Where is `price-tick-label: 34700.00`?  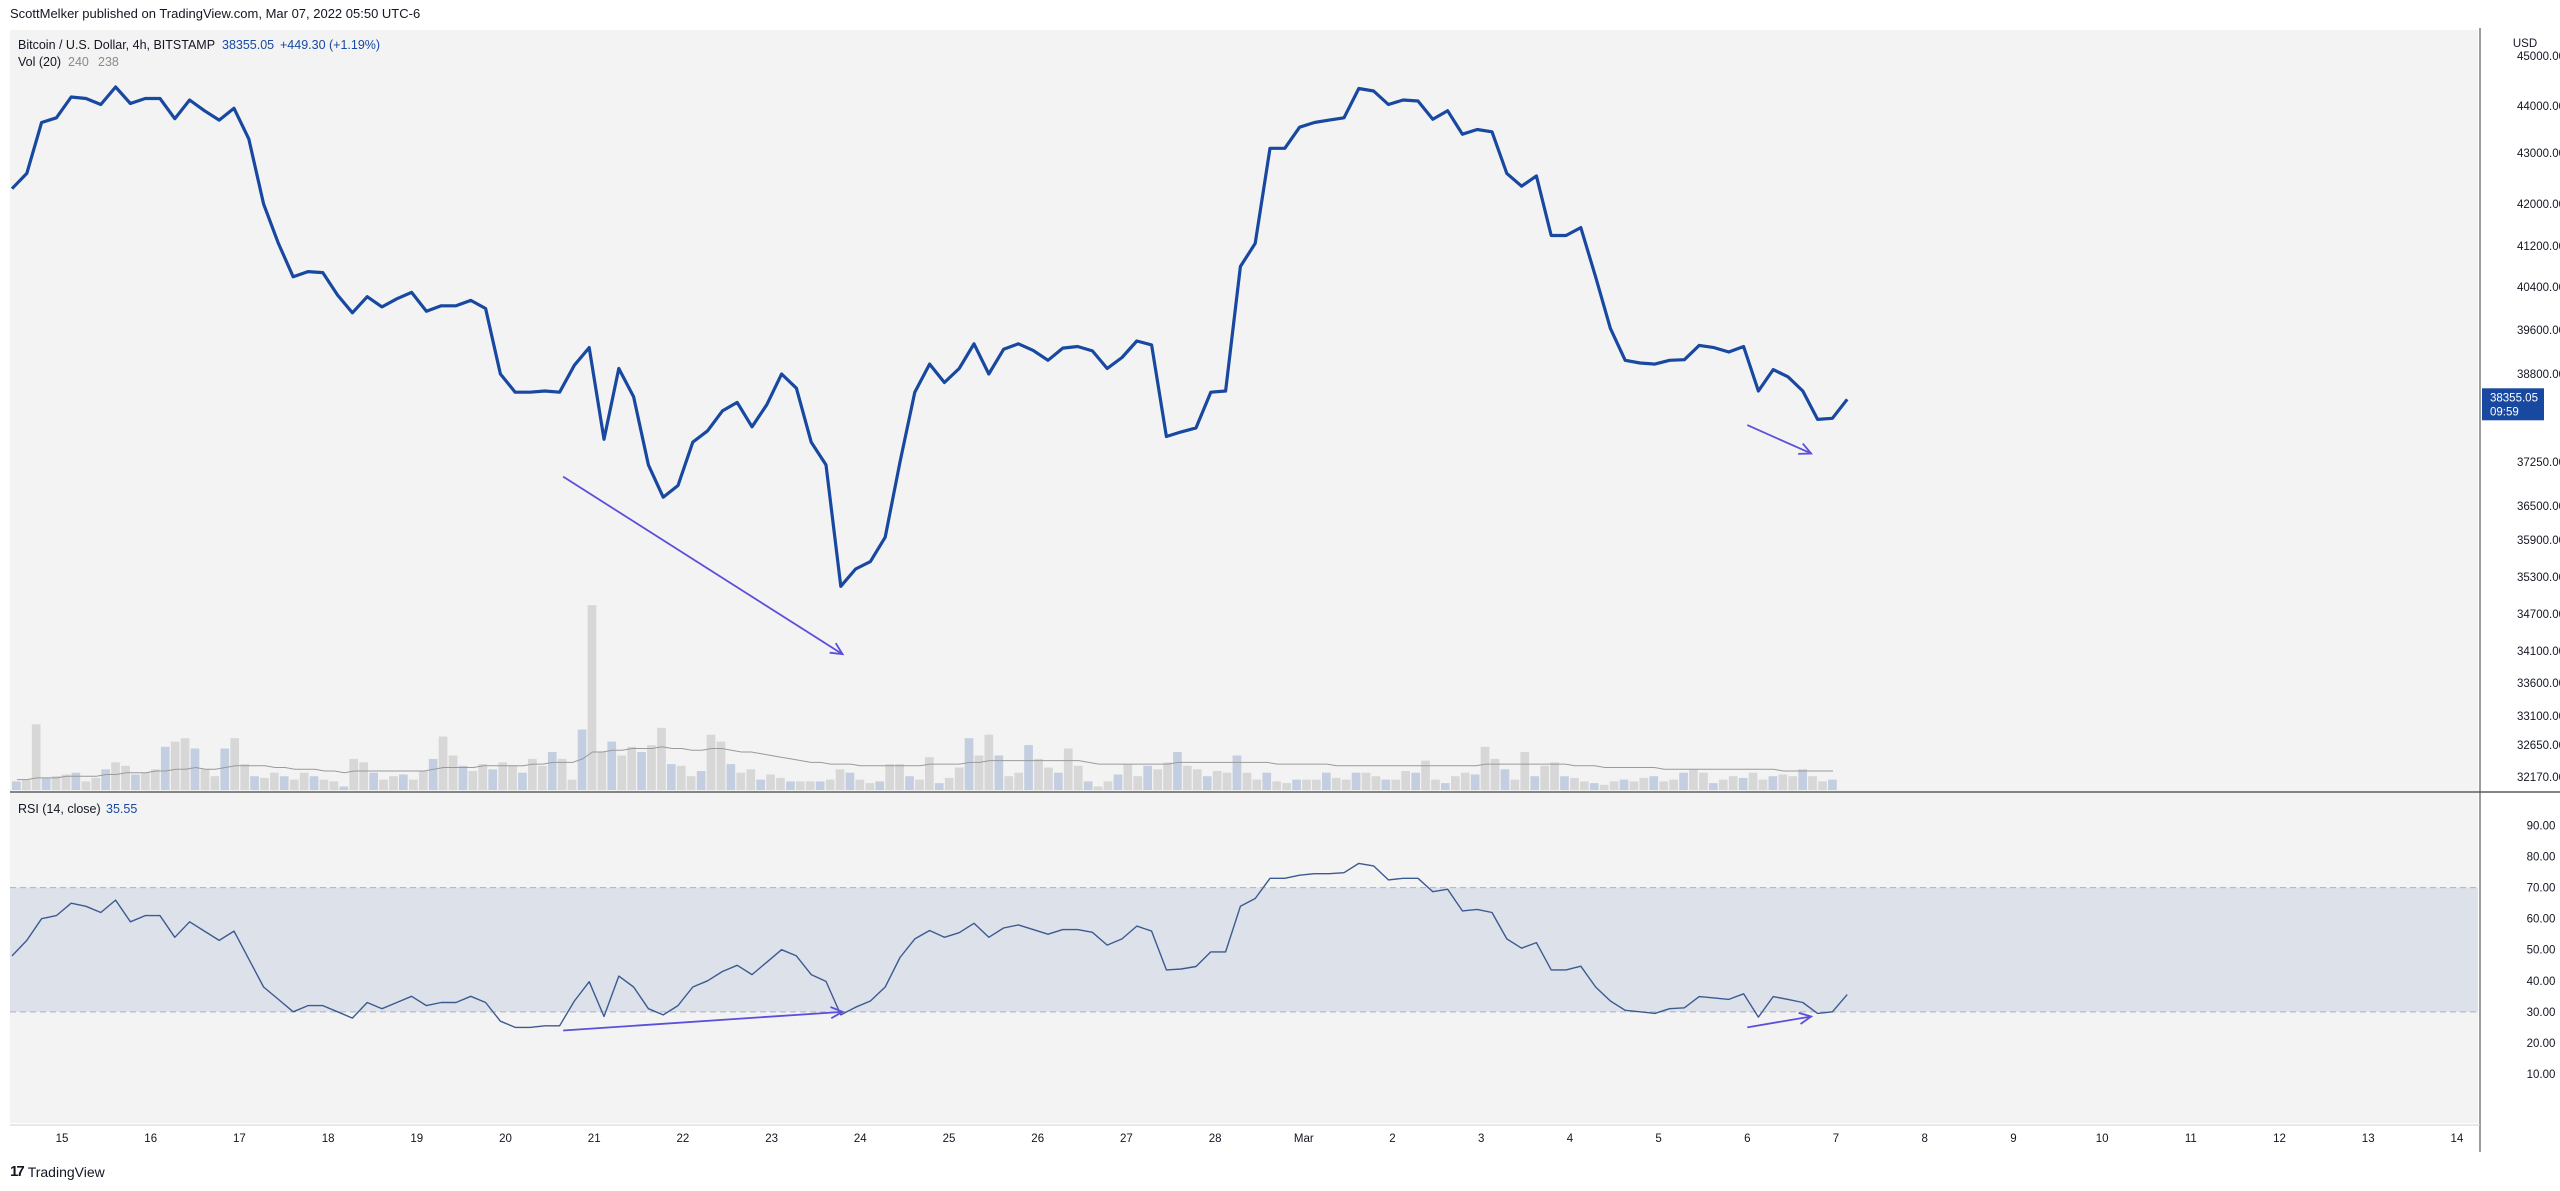
price-tick-label: 34700.00 is located at coordinates (2538, 615).